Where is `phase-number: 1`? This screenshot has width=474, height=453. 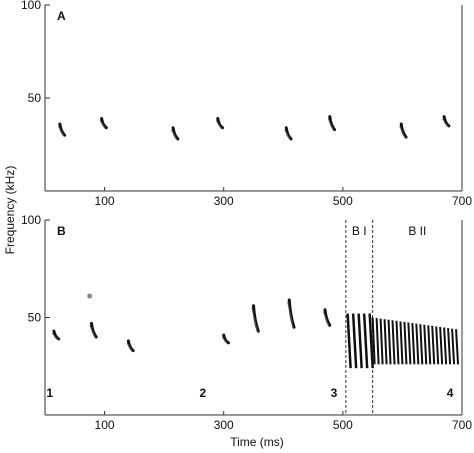 phase-number: 1 is located at coordinates (49, 393).